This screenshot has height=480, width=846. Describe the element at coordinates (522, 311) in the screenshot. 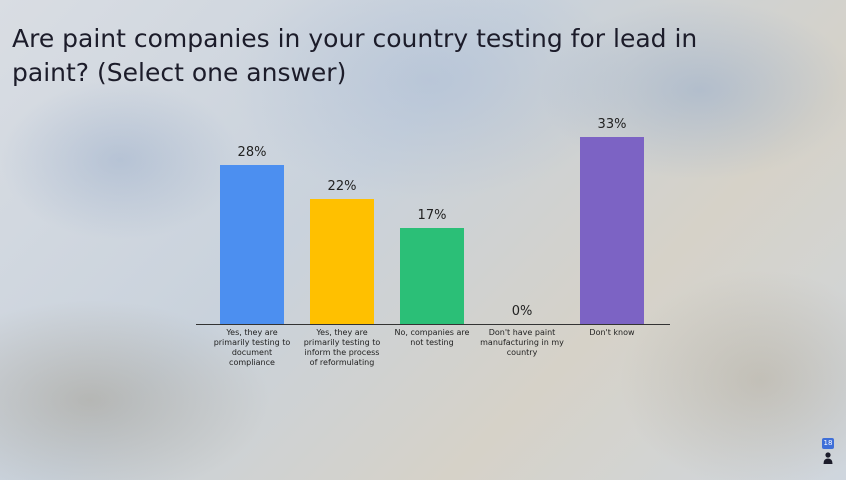

I see `value-label: 0%` at that location.